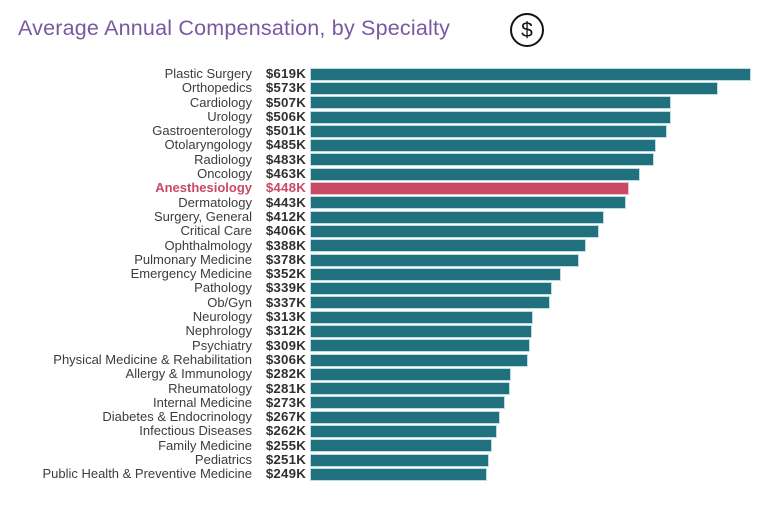 The height and width of the screenshot is (517, 758). Describe the element at coordinates (223, 460) in the screenshot. I see `category-label: Pediatrics` at that location.